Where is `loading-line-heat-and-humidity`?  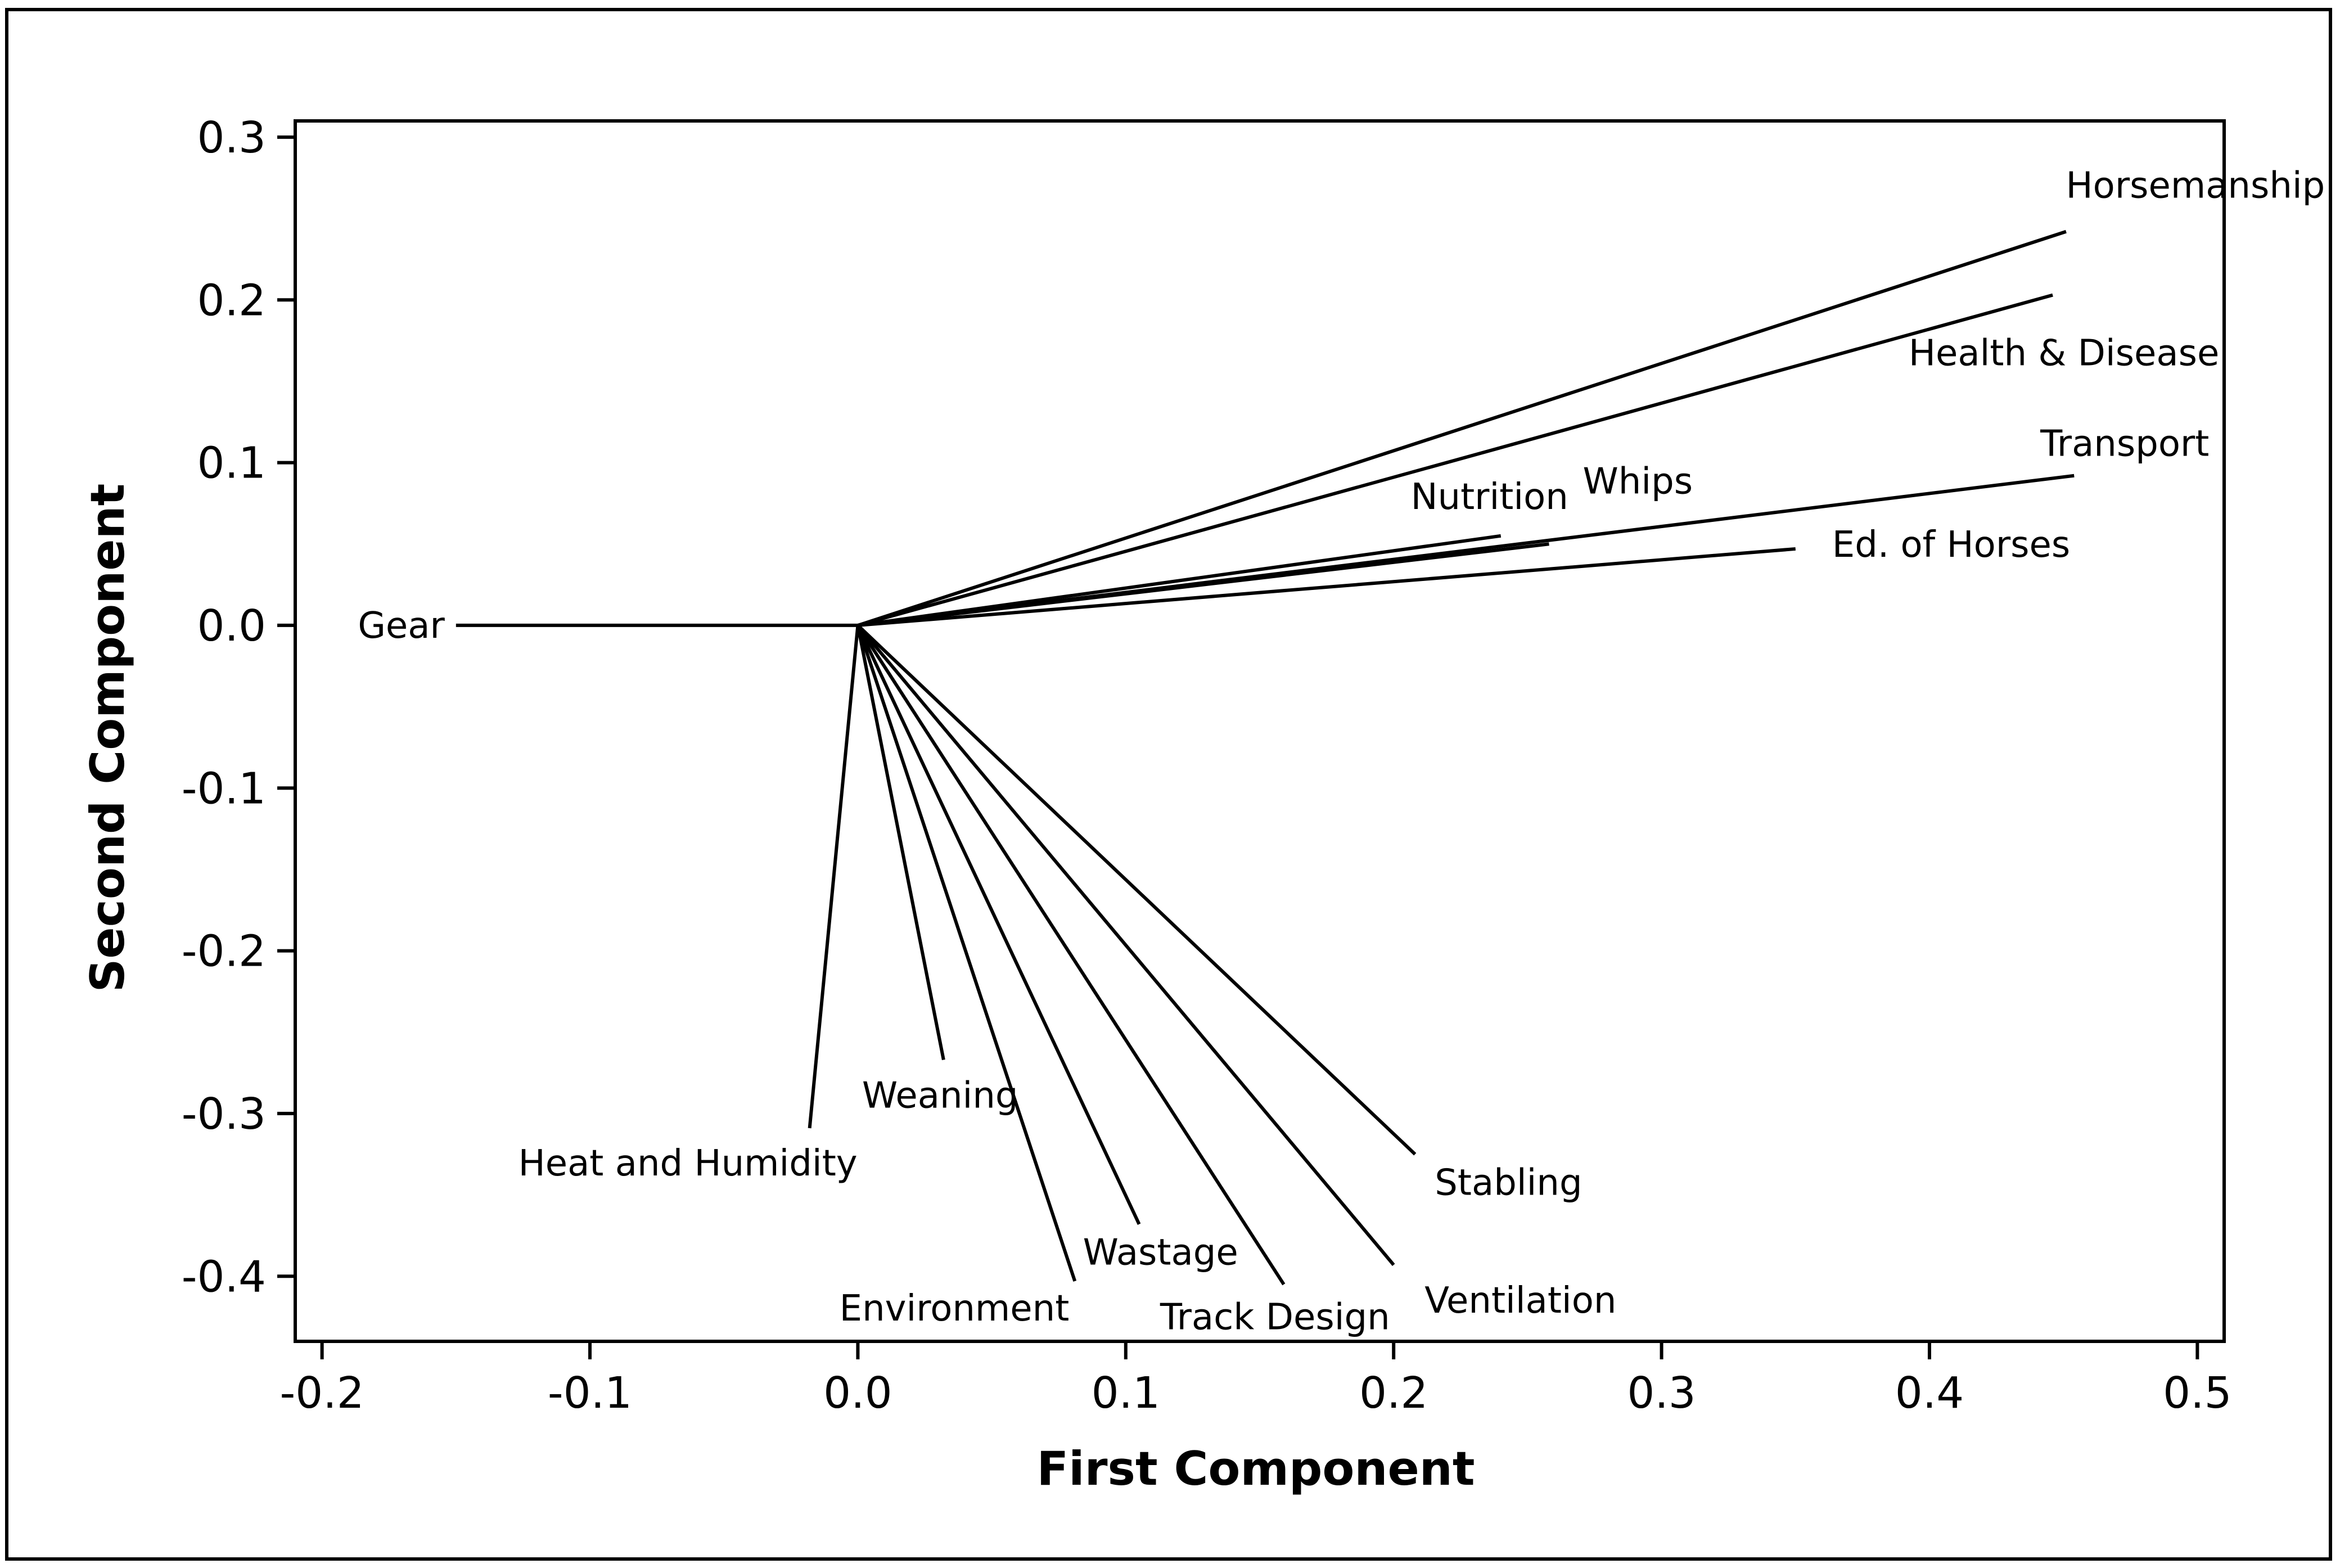
loading-line-heat-and-humidity is located at coordinates (834, 877).